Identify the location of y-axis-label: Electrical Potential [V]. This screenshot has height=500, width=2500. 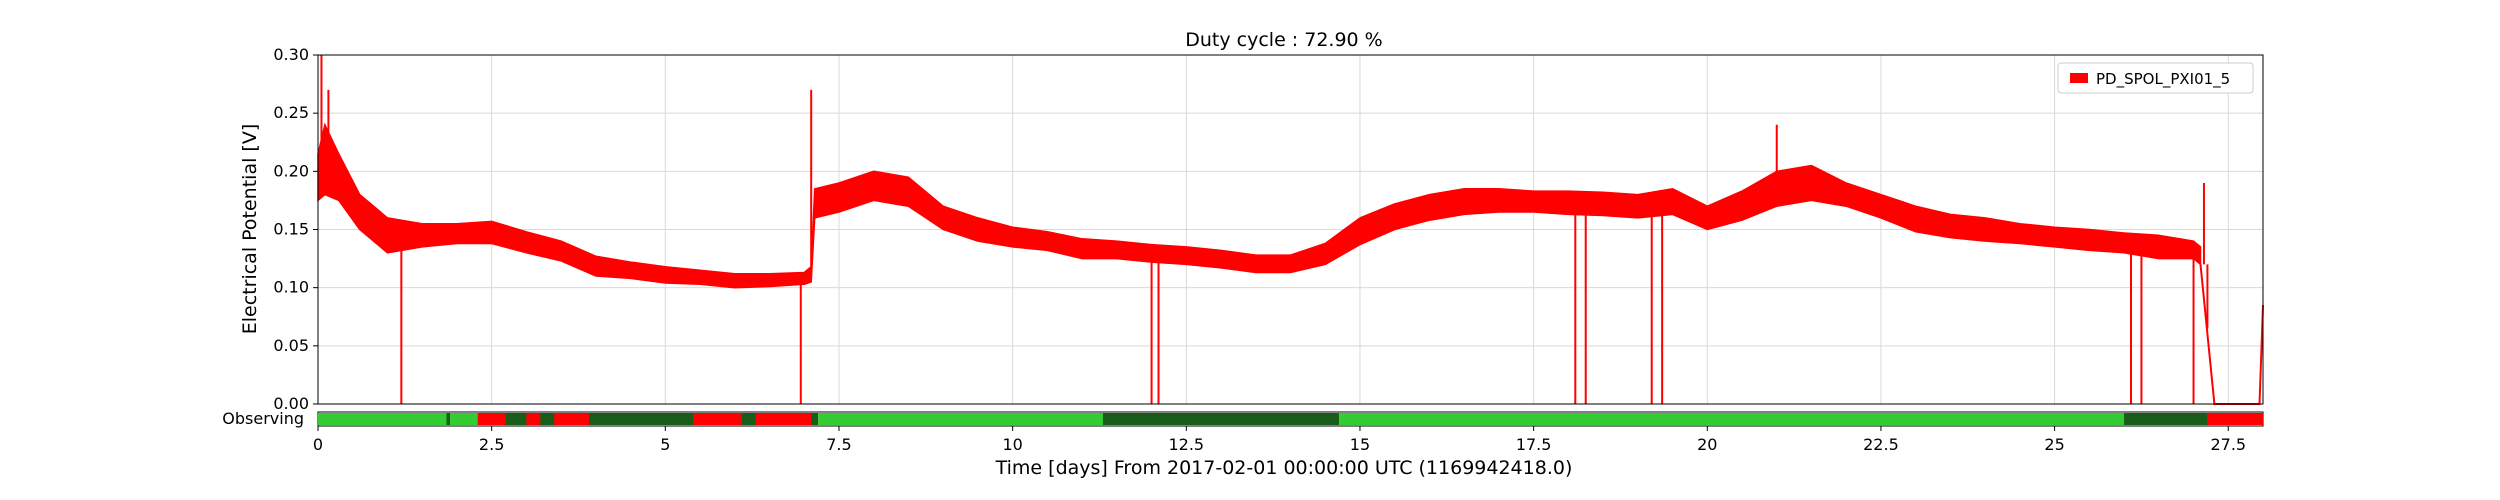
(250, 229).